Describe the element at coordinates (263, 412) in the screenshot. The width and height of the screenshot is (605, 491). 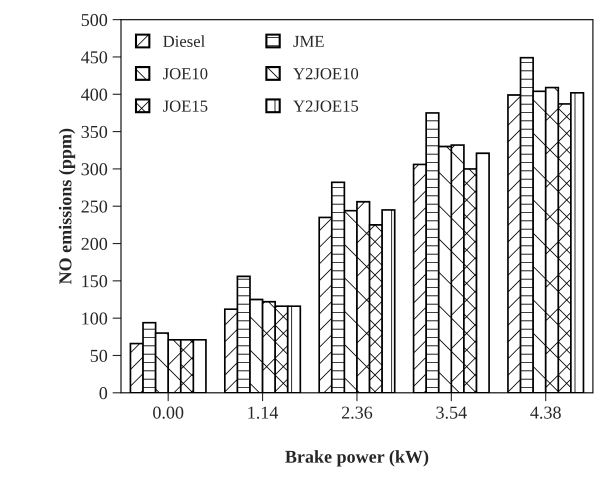
I see `x-tick-label: 1.14` at that location.